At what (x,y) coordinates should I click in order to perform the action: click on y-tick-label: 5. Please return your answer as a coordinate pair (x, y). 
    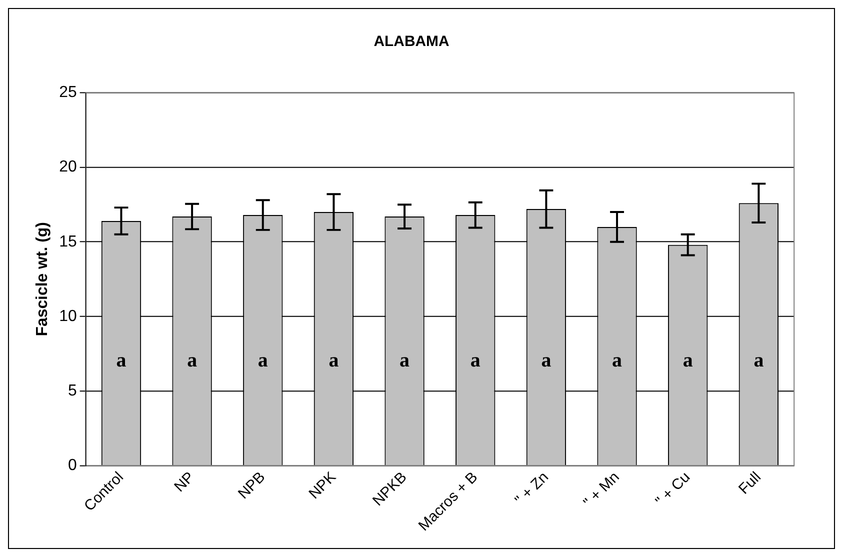
    Looking at the image, I should click on (72, 391).